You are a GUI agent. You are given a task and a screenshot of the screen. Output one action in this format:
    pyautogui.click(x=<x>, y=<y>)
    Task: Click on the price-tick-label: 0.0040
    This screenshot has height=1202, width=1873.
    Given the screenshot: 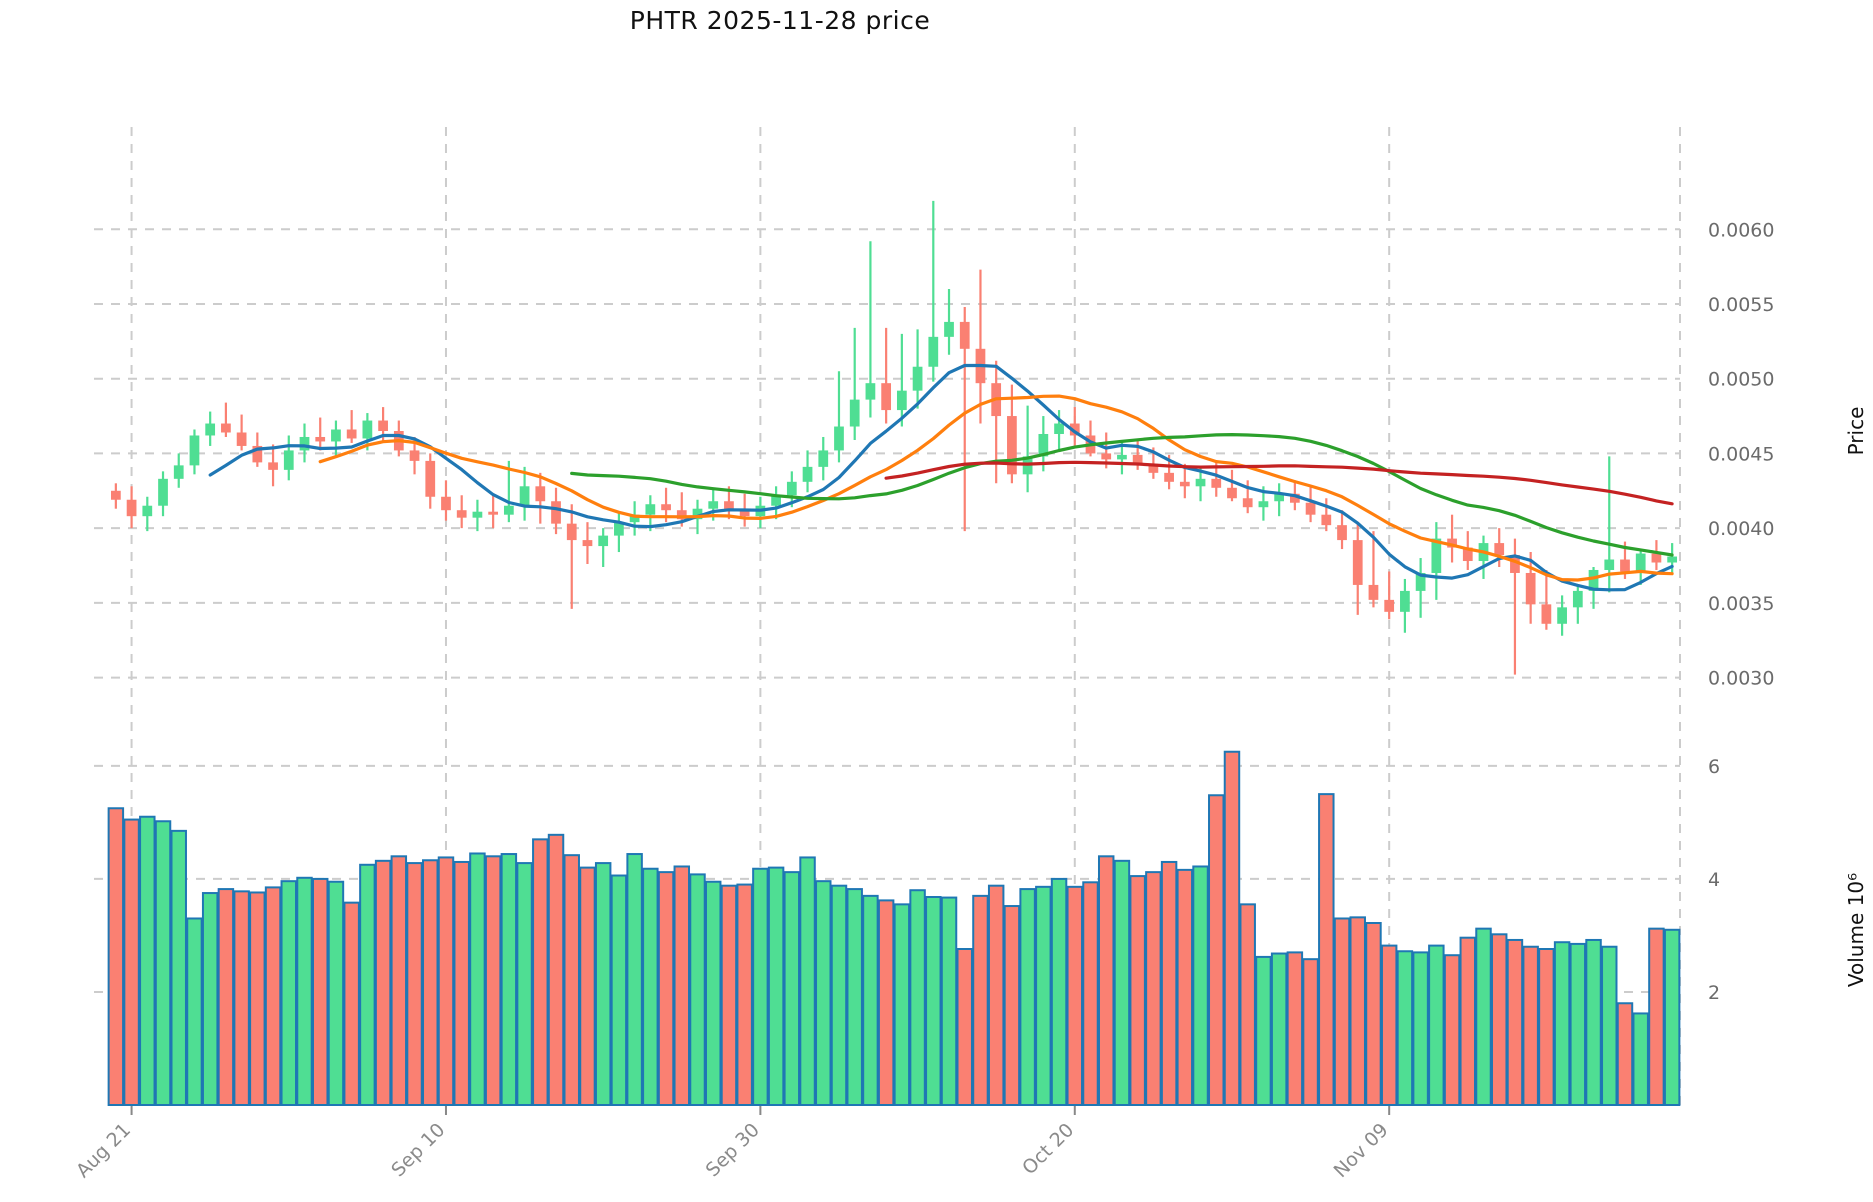 What is the action you would take?
    pyautogui.click(x=1741, y=529)
    